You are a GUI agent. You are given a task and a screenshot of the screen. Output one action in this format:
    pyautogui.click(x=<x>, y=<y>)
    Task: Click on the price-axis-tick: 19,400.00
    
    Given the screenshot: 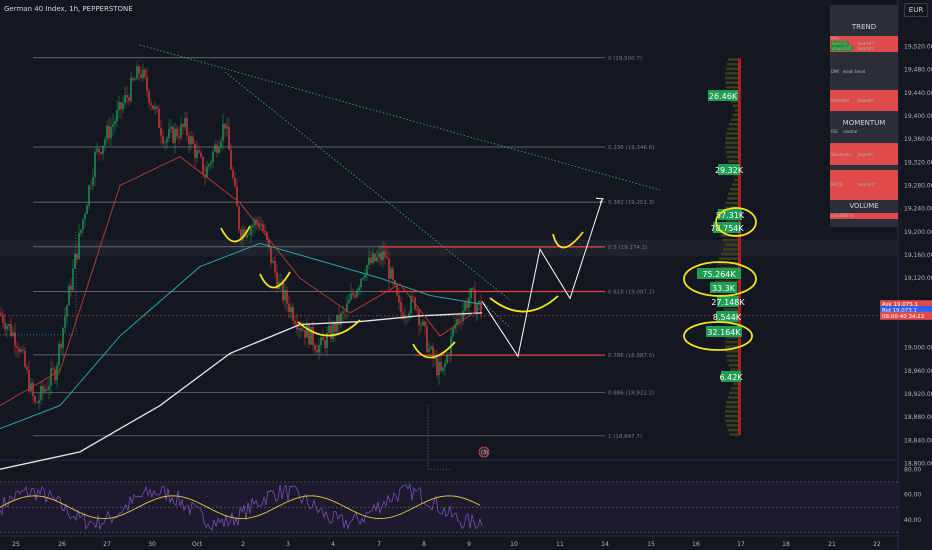 What is the action you would take?
    pyautogui.click(x=918, y=116)
    